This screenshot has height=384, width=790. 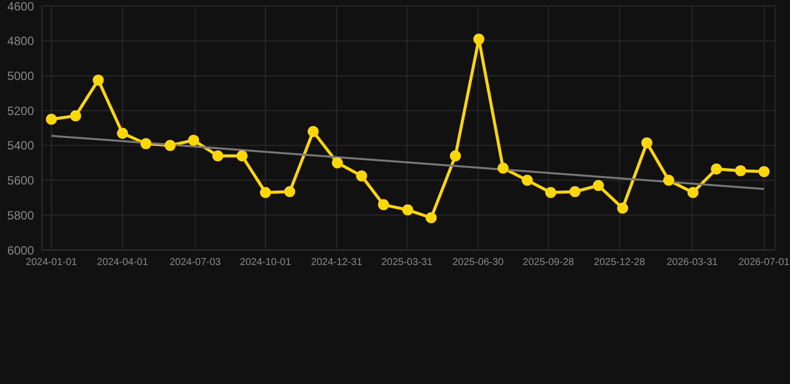 What do you see at coordinates (20, 145) in the screenshot?
I see `y-tick-label: 5400` at bounding box center [20, 145].